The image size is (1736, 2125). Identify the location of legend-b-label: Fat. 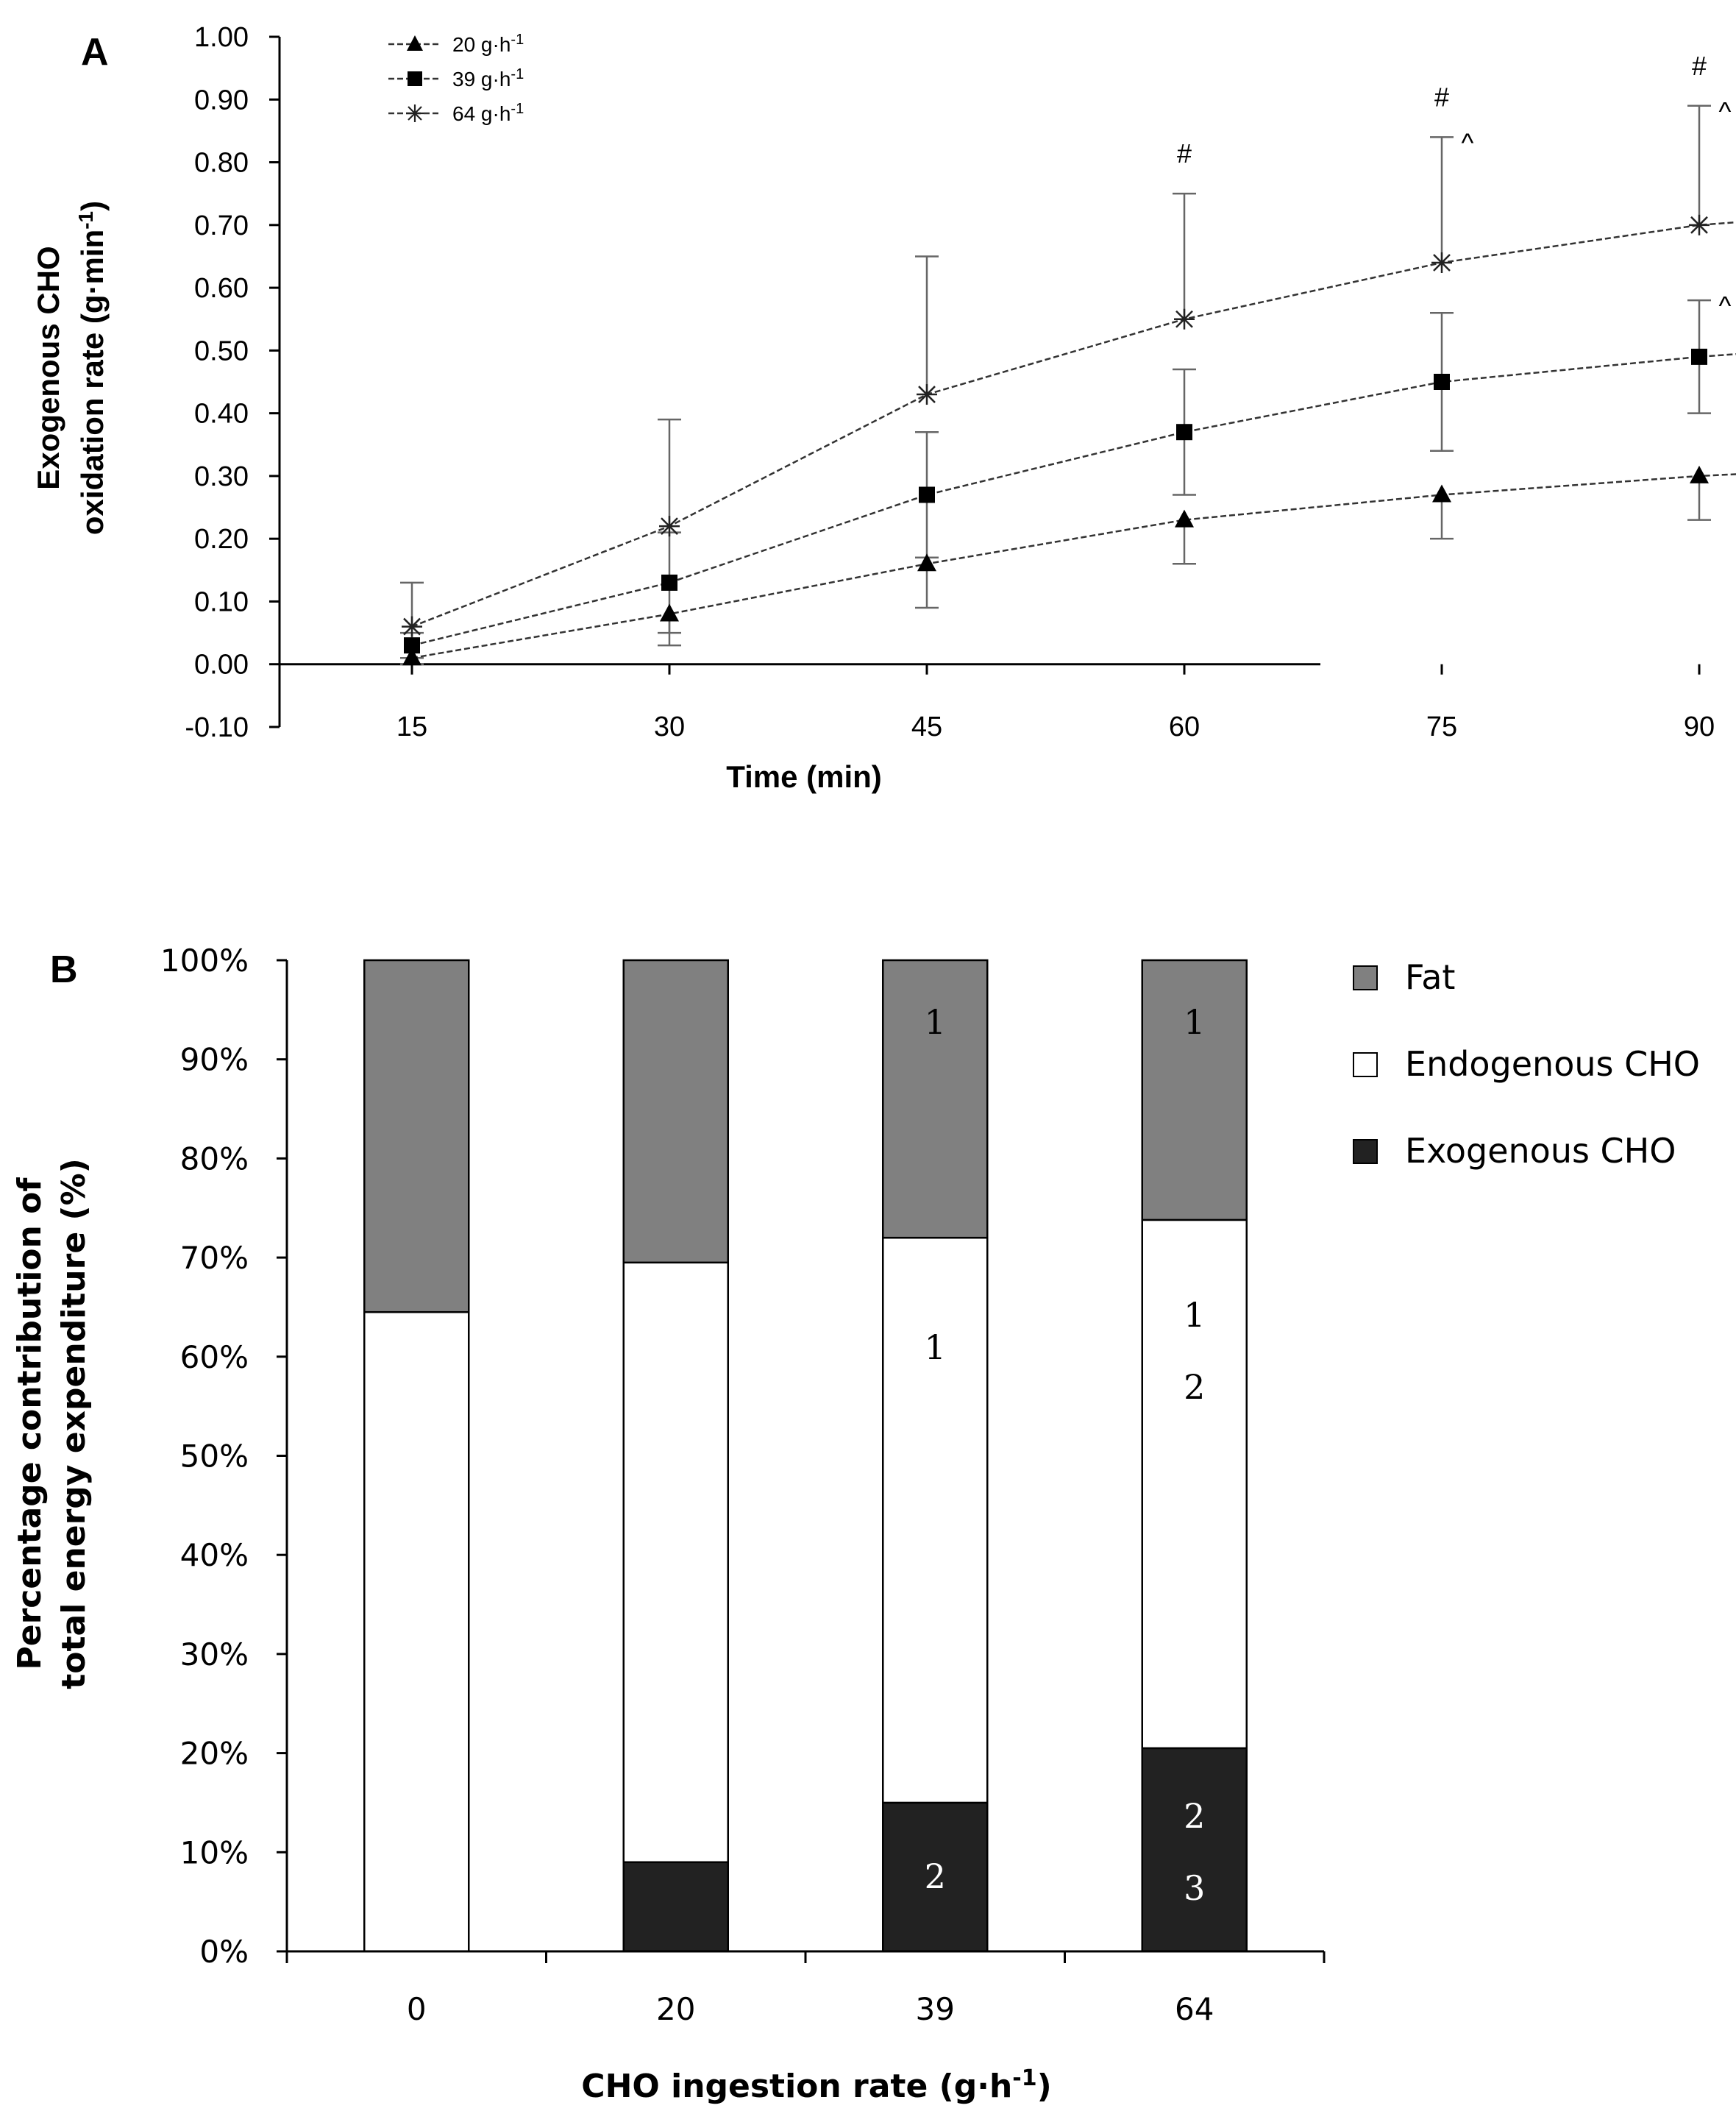
(1430, 977).